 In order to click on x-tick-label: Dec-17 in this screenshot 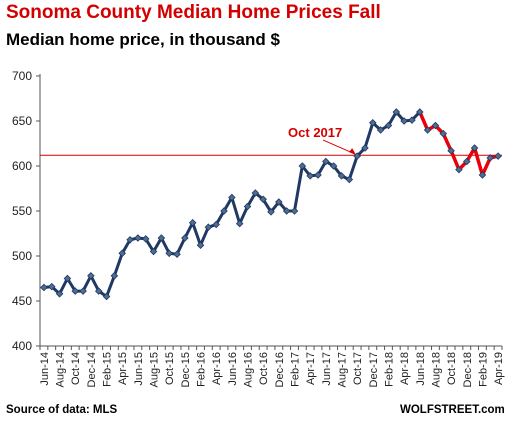, I will do `click(374, 369)`.